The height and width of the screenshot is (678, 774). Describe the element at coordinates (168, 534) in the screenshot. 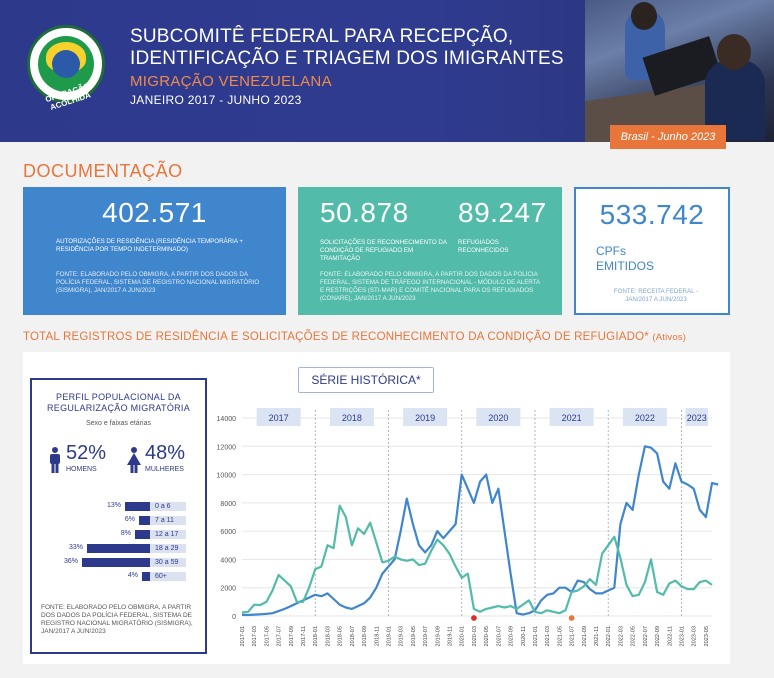

I see `age-group-label: 12 a 17` at that location.